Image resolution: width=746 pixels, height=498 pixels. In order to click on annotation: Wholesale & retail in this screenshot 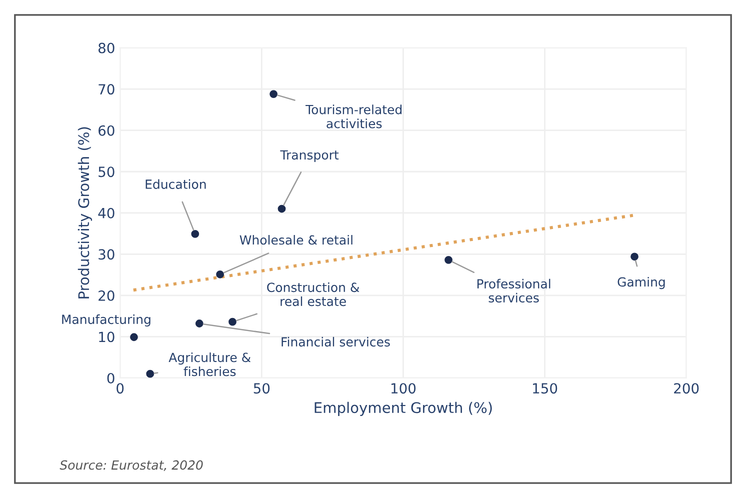, I will do `click(296, 240)`.